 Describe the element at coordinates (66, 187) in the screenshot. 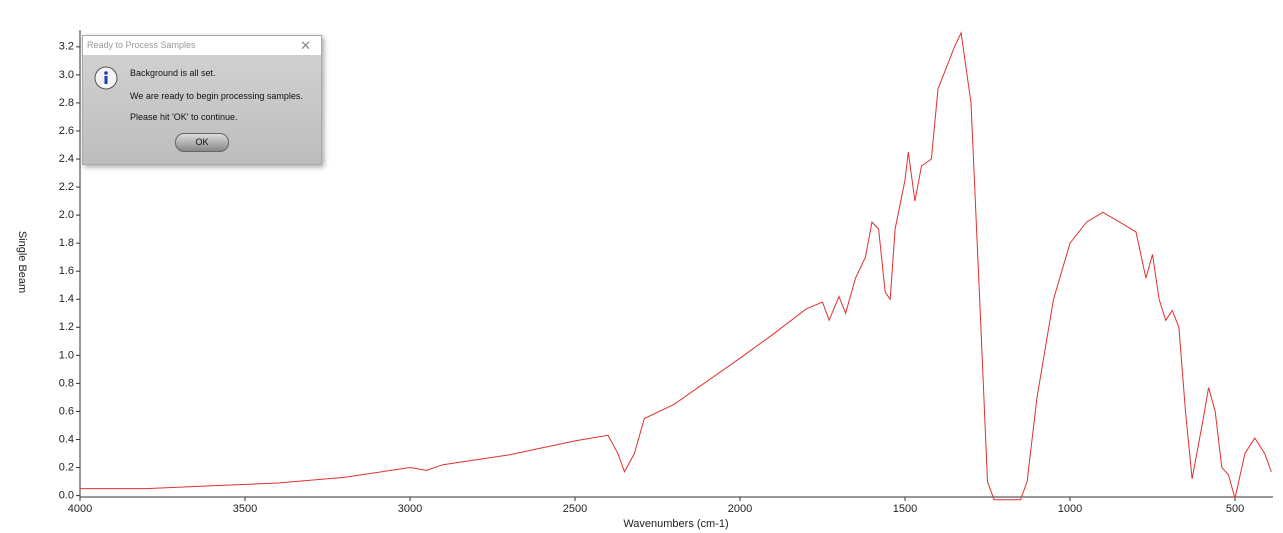

I see `y-tick-label: 2.2` at that location.